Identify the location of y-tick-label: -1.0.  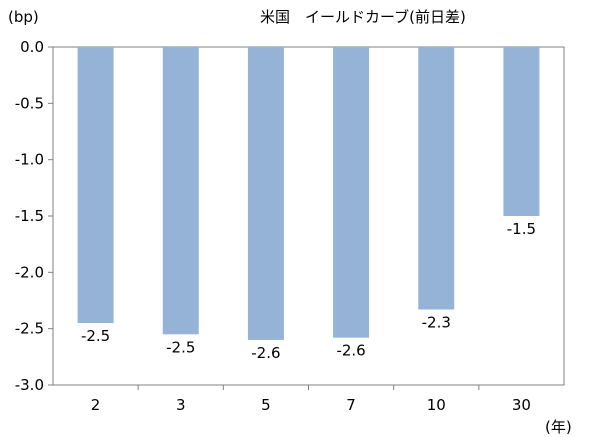
(29, 160).